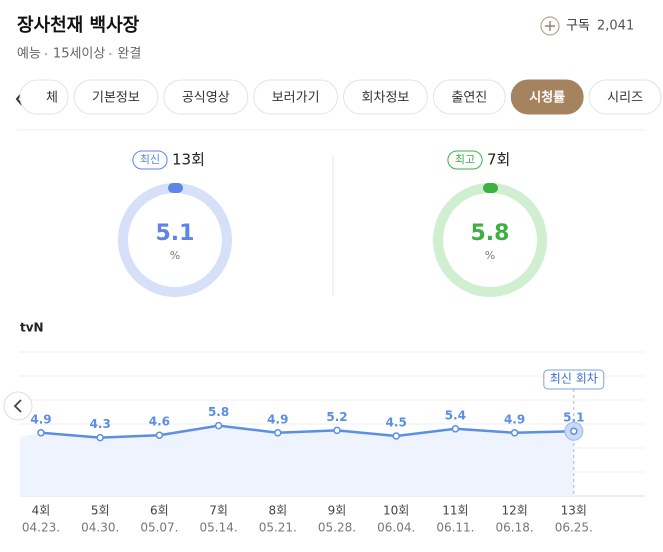 The width and height of the screenshot is (663, 552). I want to click on annotation-box, so click(574, 379).